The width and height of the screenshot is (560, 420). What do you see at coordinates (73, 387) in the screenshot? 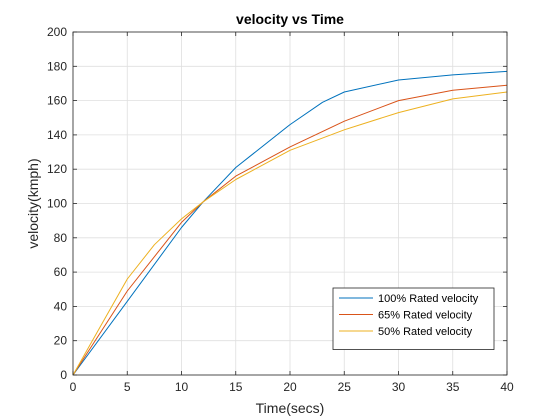
I see `x-tick-label: 0` at bounding box center [73, 387].